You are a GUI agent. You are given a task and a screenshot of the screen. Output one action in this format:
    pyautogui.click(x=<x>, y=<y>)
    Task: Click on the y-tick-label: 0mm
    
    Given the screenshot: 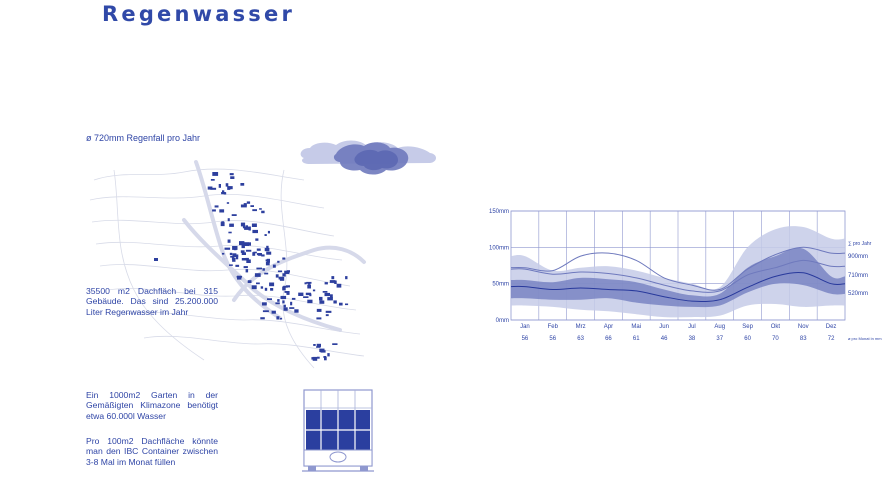 What is the action you would take?
    pyautogui.click(x=502, y=321)
    